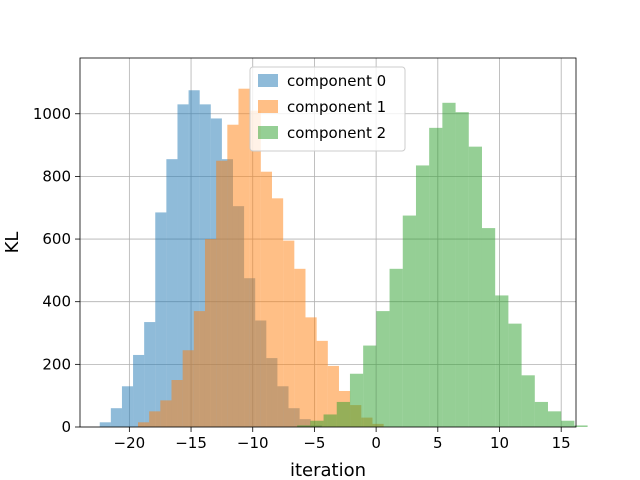  I want to click on legend: component 0 component 1 component 2, so click(327, 109).